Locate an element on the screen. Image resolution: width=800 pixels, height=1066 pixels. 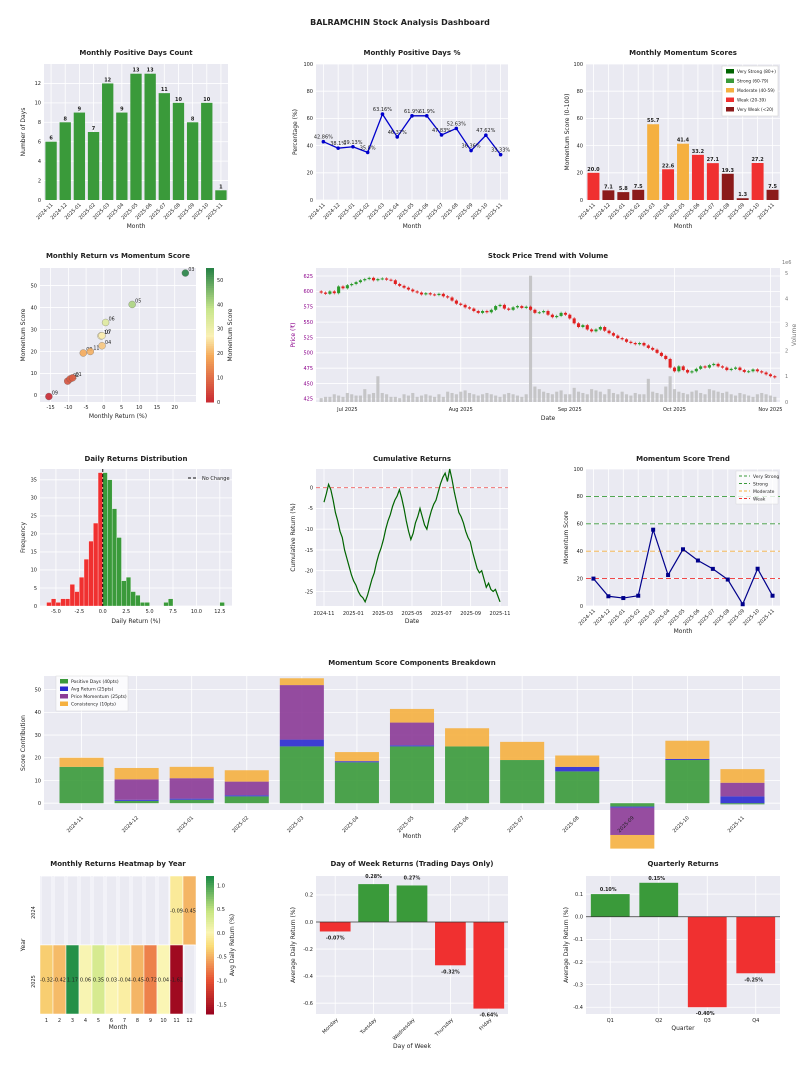
scatter-point is located at coordinates (83, 353).